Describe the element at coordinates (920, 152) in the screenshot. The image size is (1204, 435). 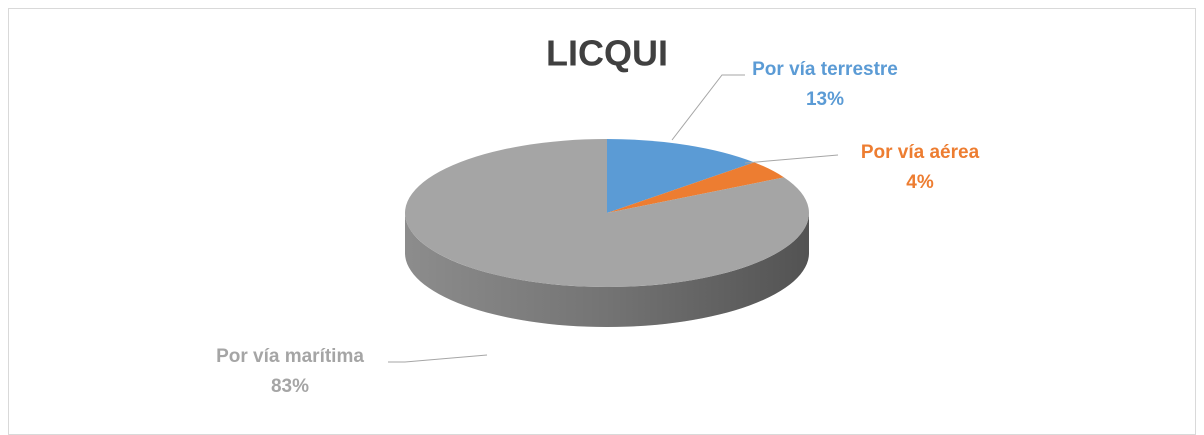
I see `category-label: Por vía aérea` at that location.